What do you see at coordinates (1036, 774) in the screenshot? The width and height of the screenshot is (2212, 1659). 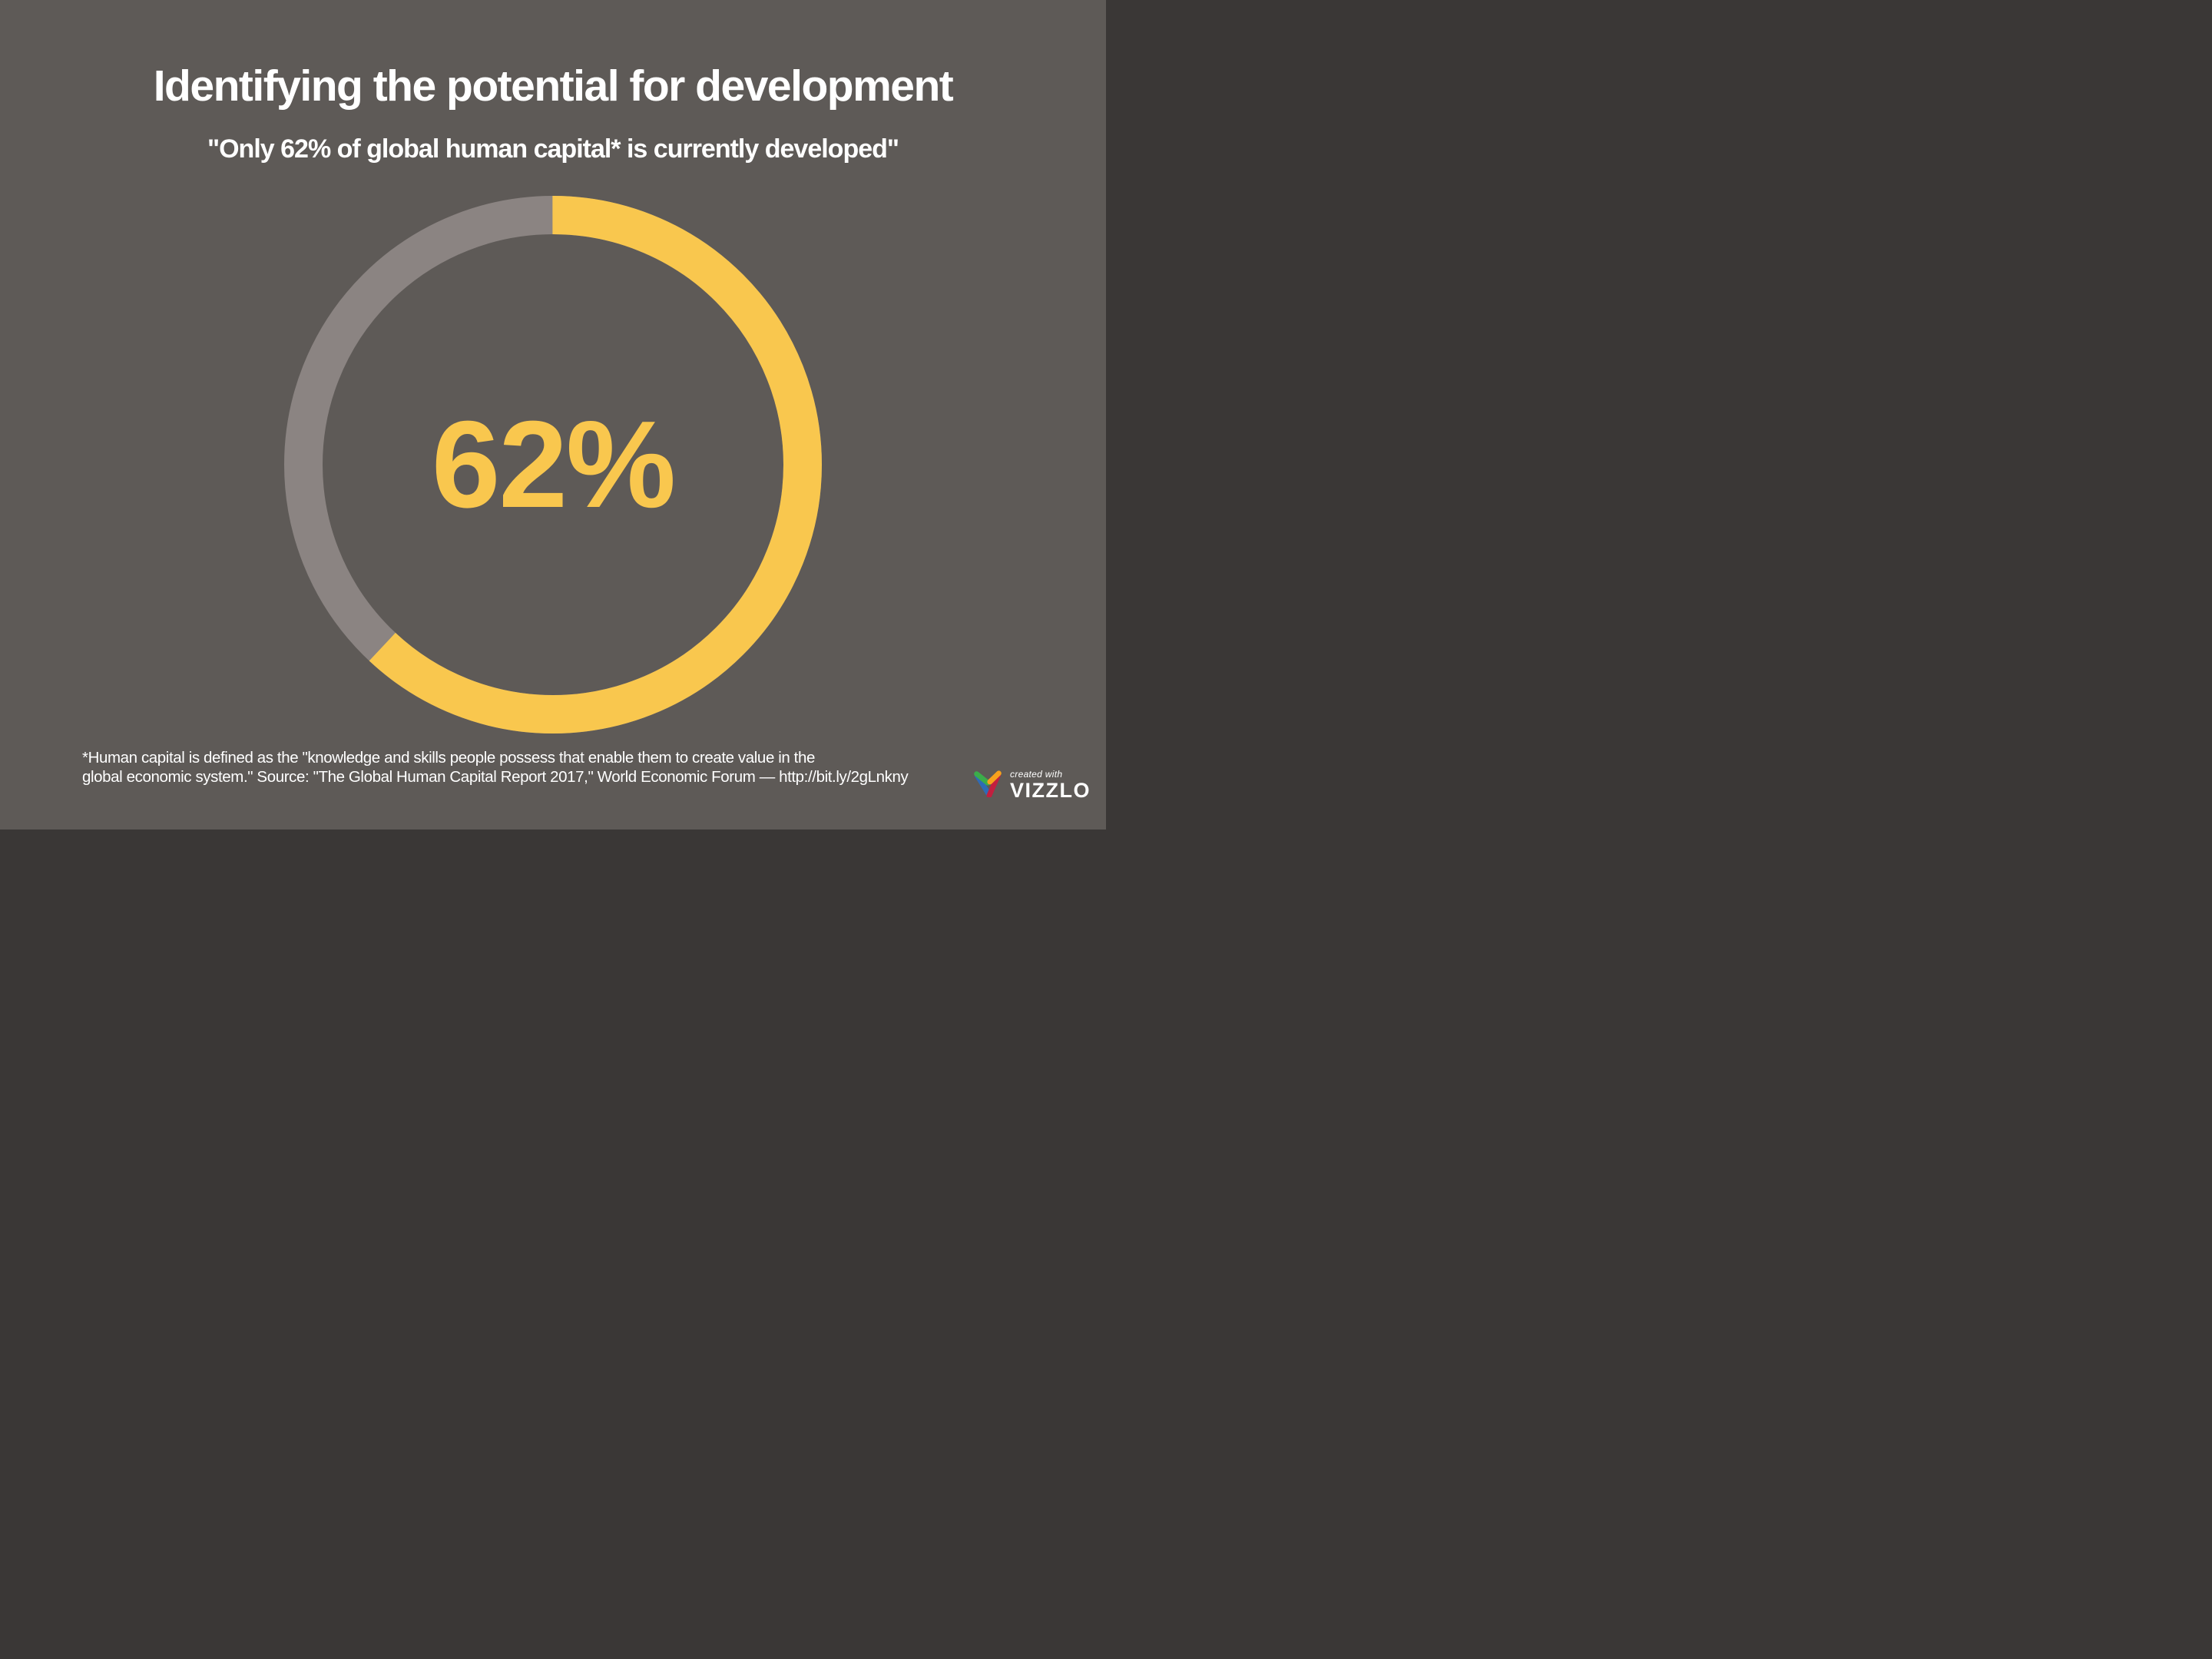 I see `created-with-label: created with` at bounding box center [1036, 774].